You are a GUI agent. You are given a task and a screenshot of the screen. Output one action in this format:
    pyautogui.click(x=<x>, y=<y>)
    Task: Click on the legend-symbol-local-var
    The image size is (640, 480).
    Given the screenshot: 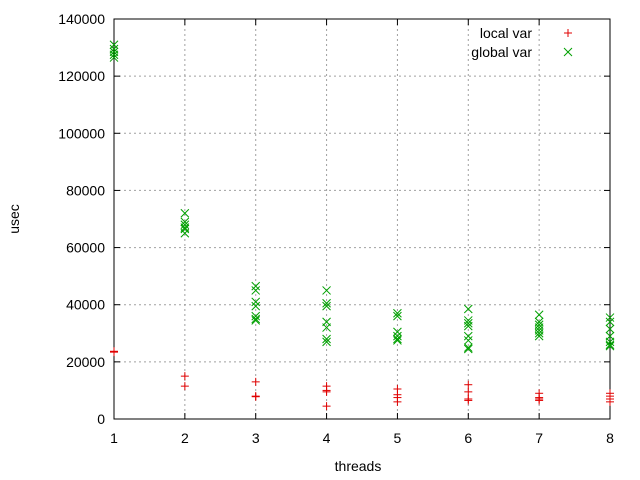 What is the action you would take?
    pyautogui.click(x=568, y=33)
    